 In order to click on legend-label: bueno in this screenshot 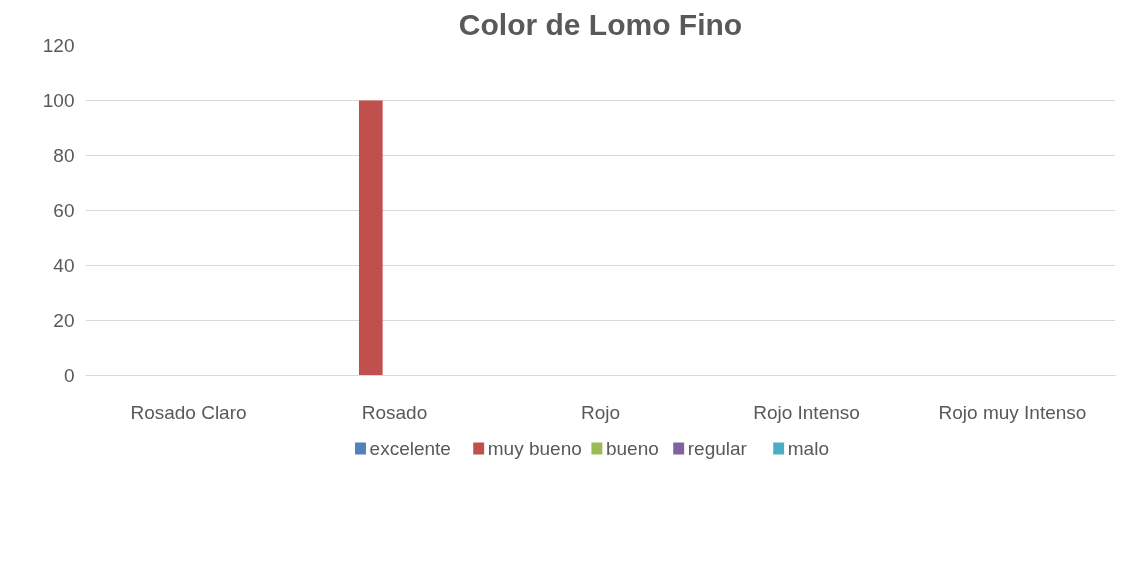, I will do `click(632, 448)`.